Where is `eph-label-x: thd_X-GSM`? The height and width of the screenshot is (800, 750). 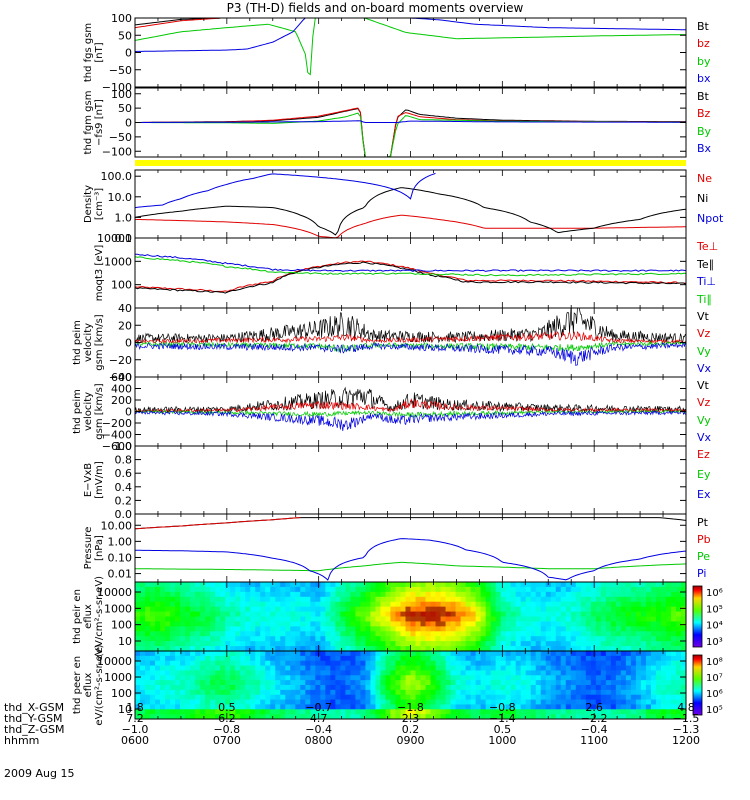
eph-label-x: thd_X-GSM is located at coordinates (34, 707).